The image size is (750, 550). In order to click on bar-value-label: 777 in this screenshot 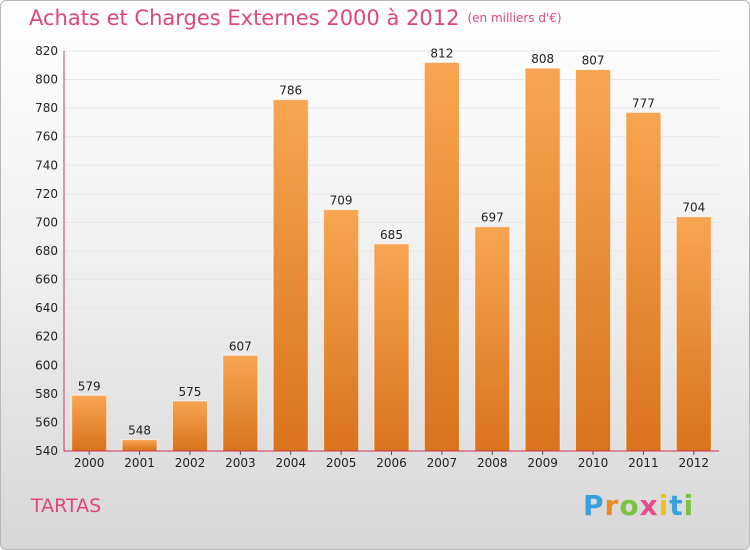, I will do `click(643, 103)`.